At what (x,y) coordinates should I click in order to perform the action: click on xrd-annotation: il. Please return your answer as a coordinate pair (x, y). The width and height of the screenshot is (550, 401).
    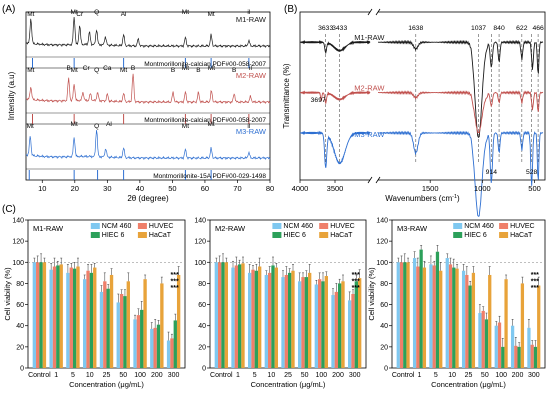
    Looking at the image, I should click on (250, 68).